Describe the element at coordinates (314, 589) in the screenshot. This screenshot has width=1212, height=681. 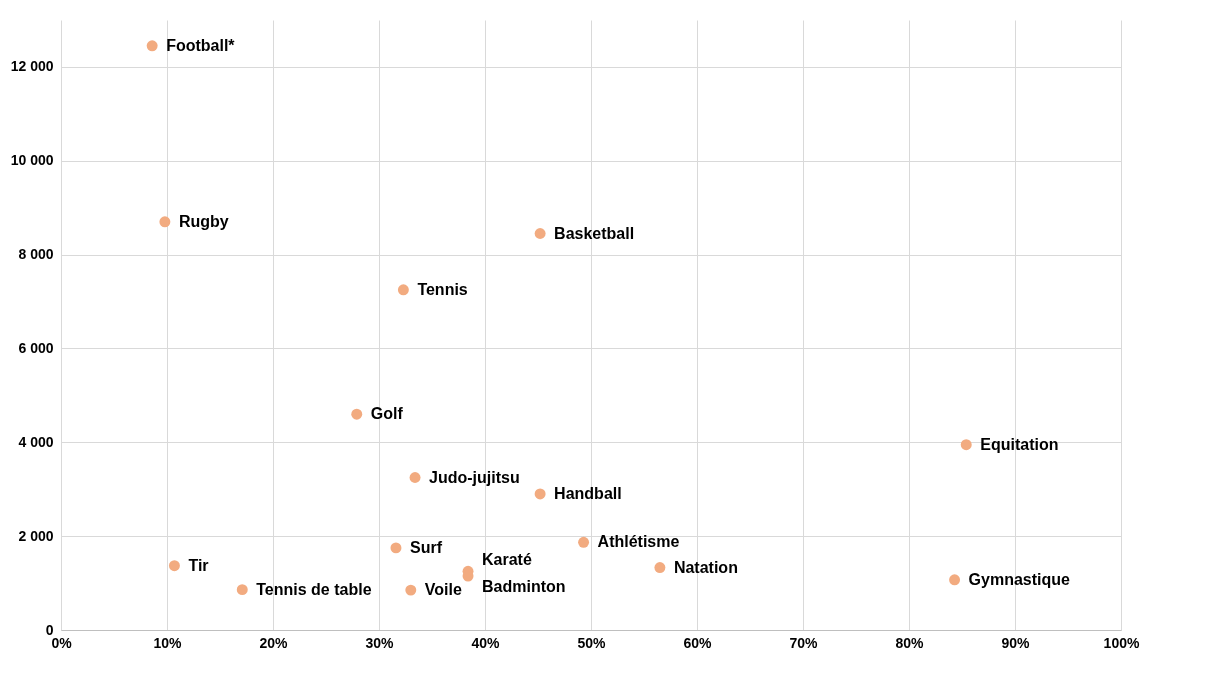
I see `annotation: Tennis de table` at that location.